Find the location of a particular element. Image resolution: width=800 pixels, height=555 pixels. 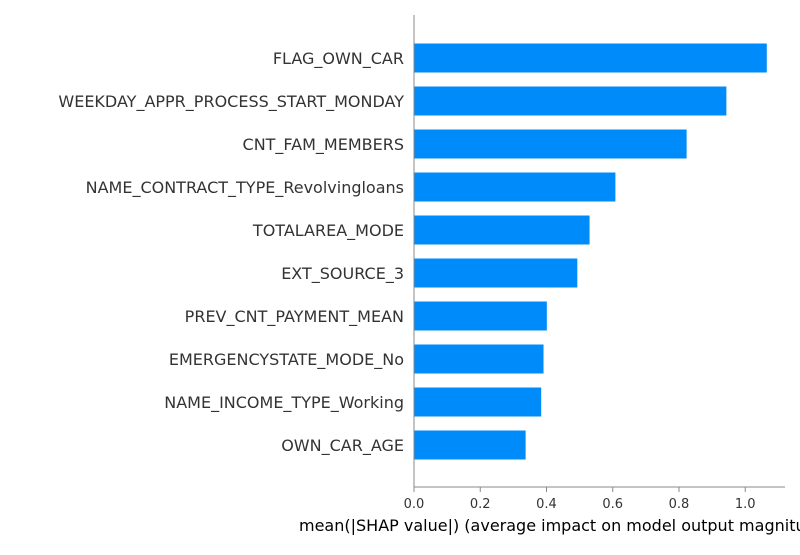

y-tick-label: OWN_CAR_AGE is located at coordinates (342, 446).